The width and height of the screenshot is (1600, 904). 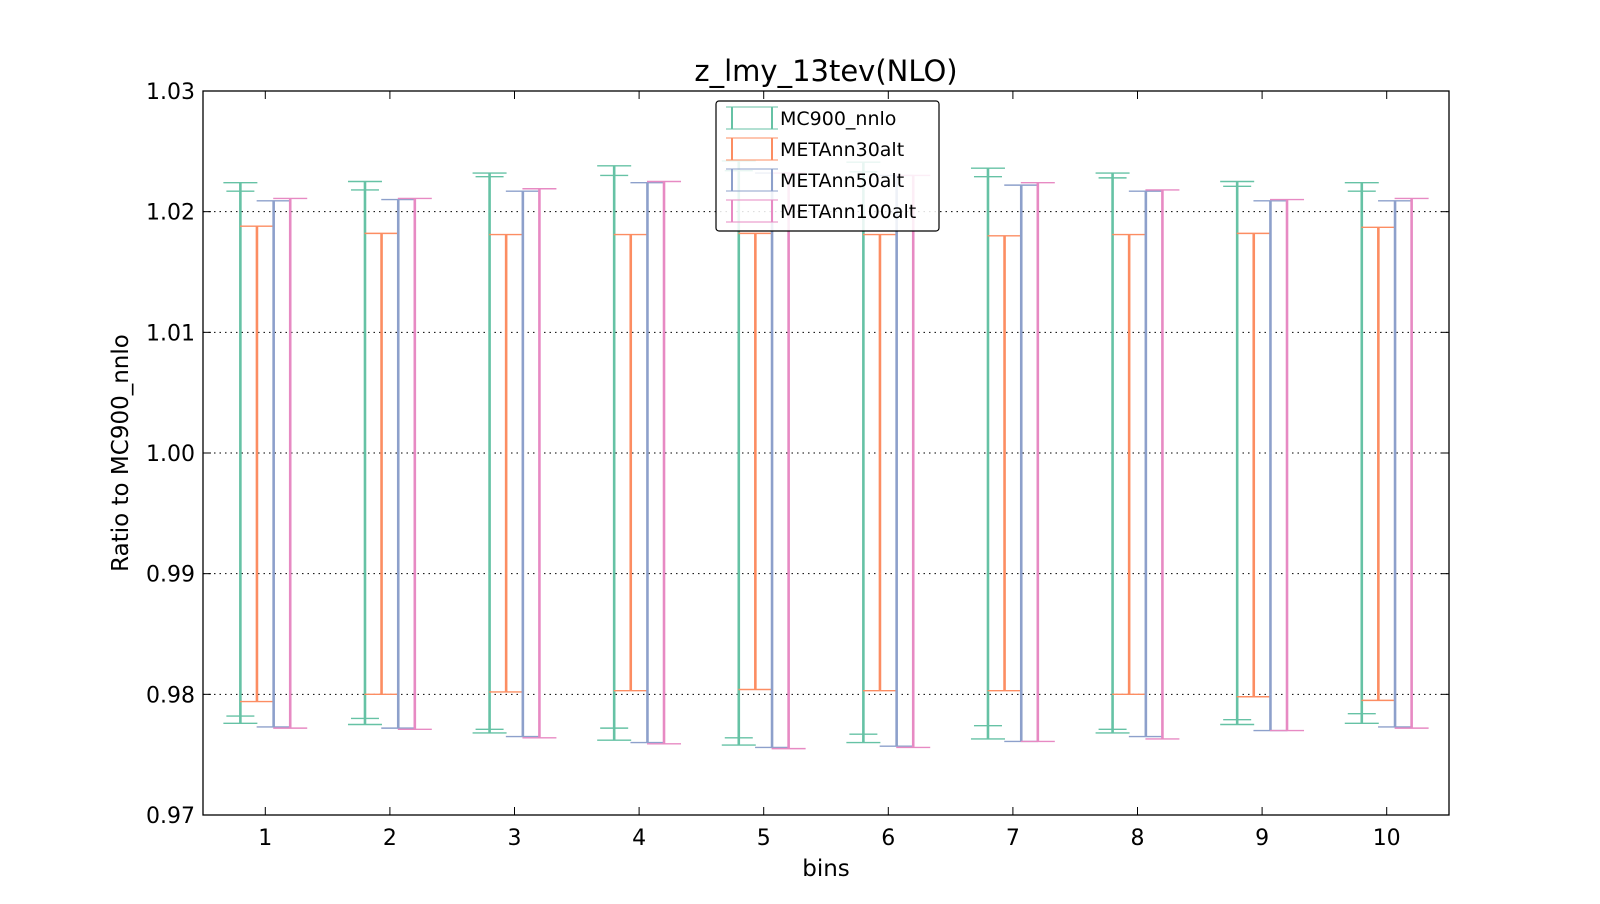 What do you see at coordinates (842, 150) in the screenshot?
I see `legend-label: METAnn30alt` at bounding box center [842, 150].